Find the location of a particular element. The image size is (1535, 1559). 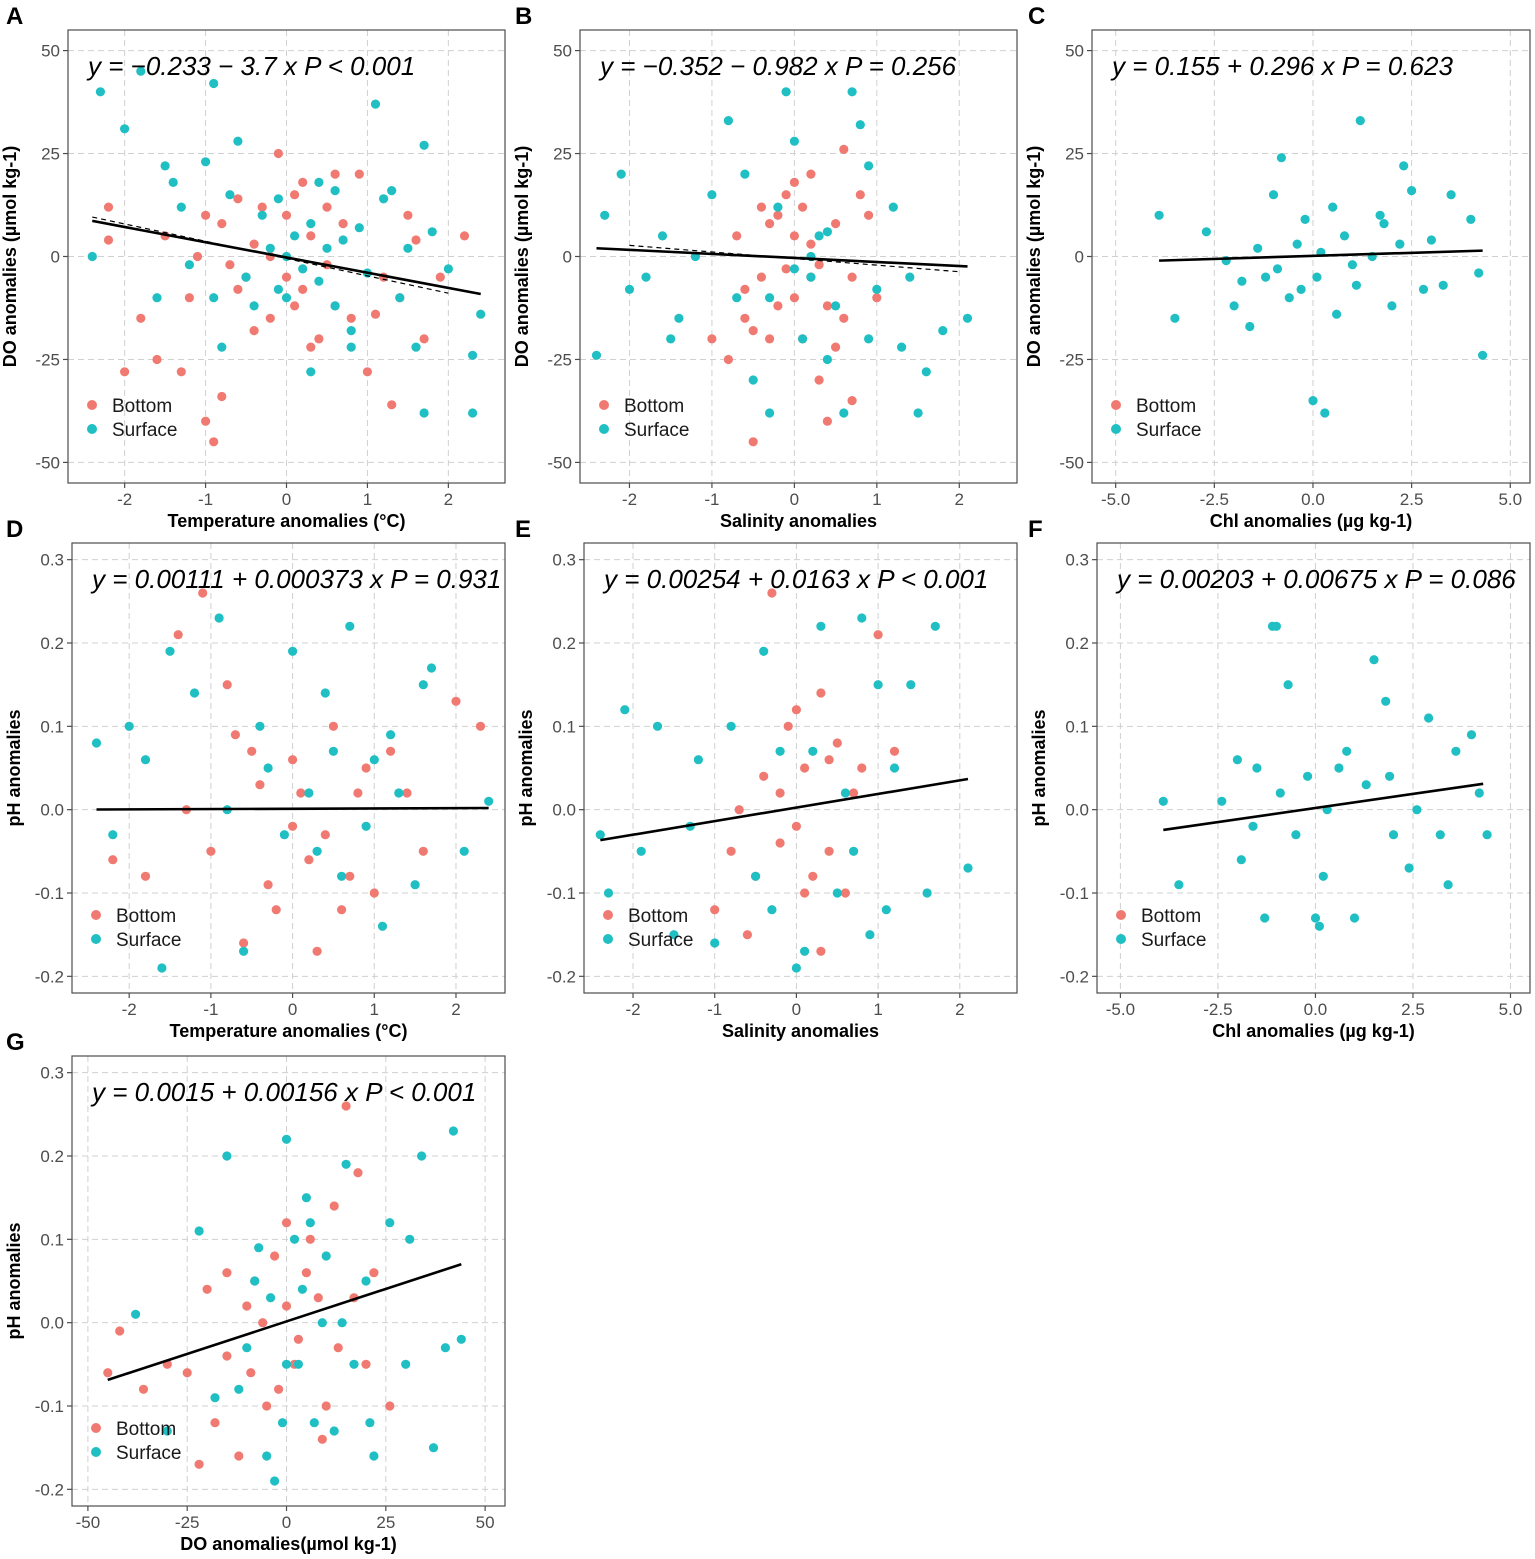

regression-equation: y = 0.00111 + 0.000373 x P = 0.931 is located at coordinates (295, 579).